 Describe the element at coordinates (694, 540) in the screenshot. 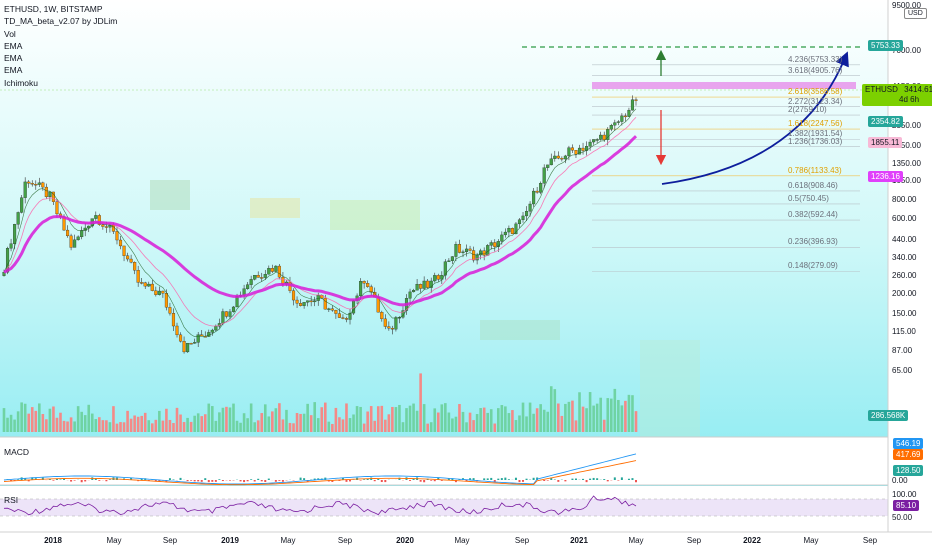

I see `time-tick: Sep` at that location.